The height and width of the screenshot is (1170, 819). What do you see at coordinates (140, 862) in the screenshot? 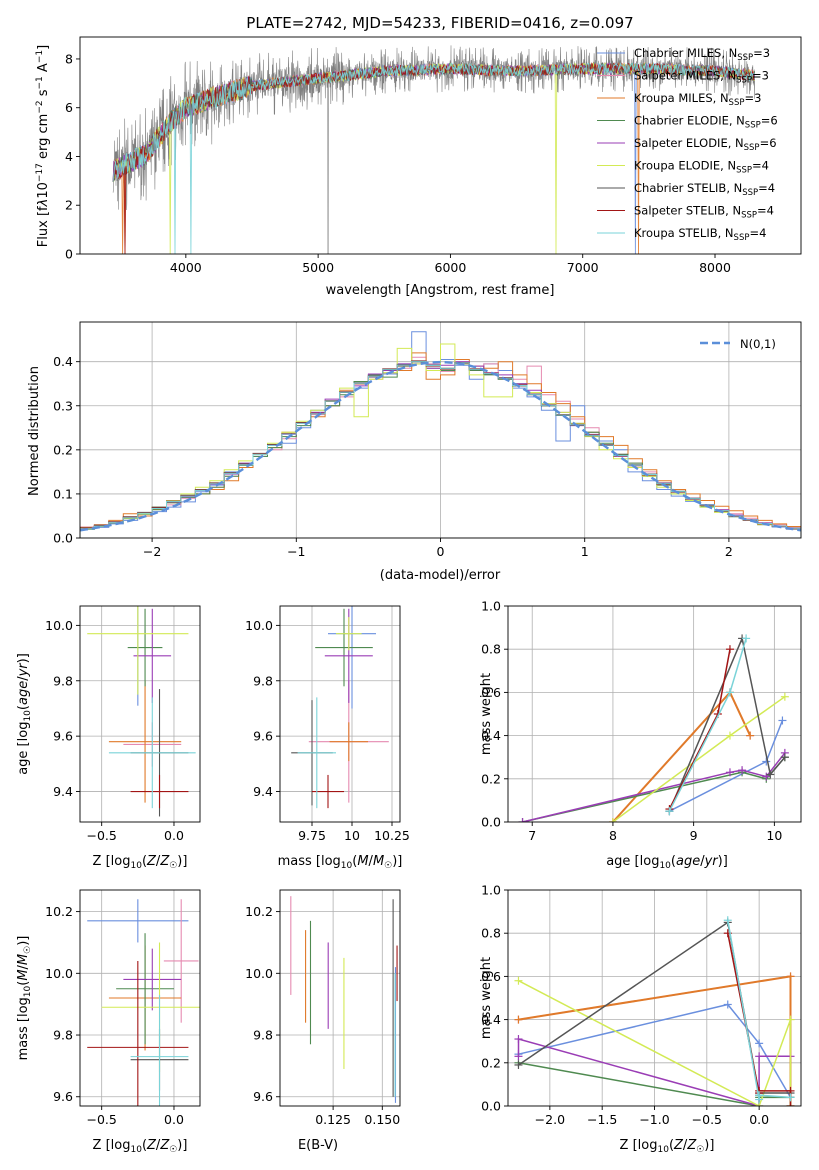
I see `age-z-xlabel: Z [log10(Z/Z☉)]` at bounding box center [140, 862].